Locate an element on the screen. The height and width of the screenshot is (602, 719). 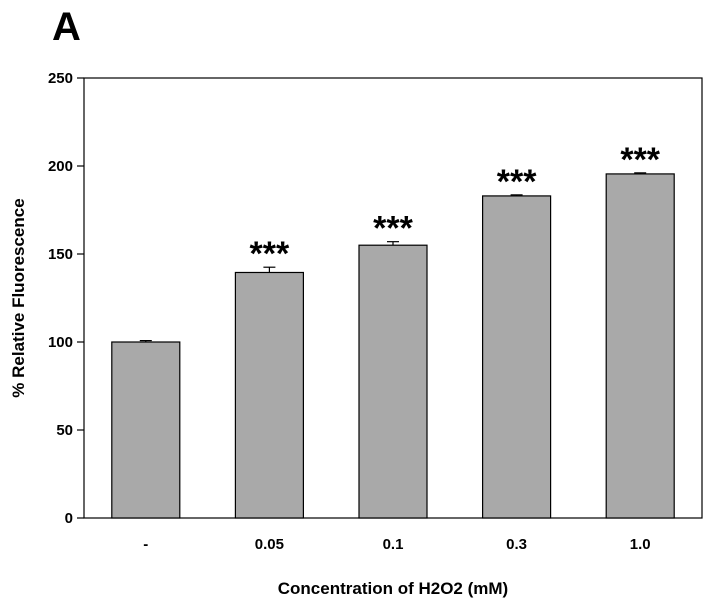
y-tick-label: 250 is located at coordinates (60, 78).